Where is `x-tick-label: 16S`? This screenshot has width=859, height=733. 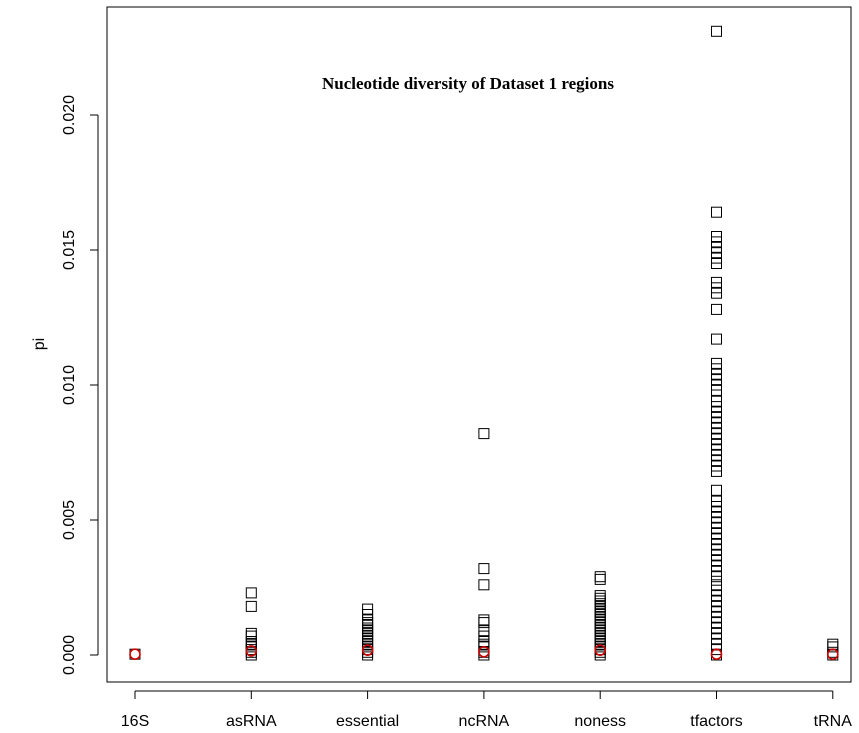
x-tick-label: 16S is located at coordinates (135, 721).